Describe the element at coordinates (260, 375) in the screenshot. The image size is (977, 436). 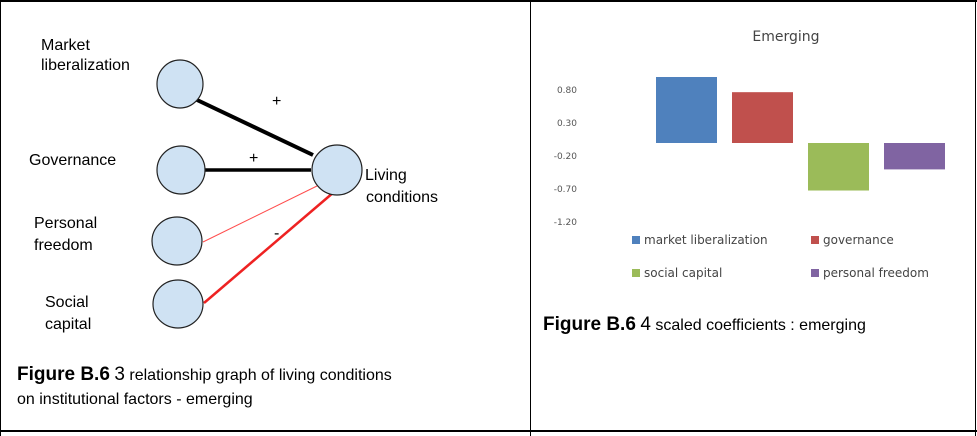
I see `left-caption-line1: relationship graph of living conditions` at that location.